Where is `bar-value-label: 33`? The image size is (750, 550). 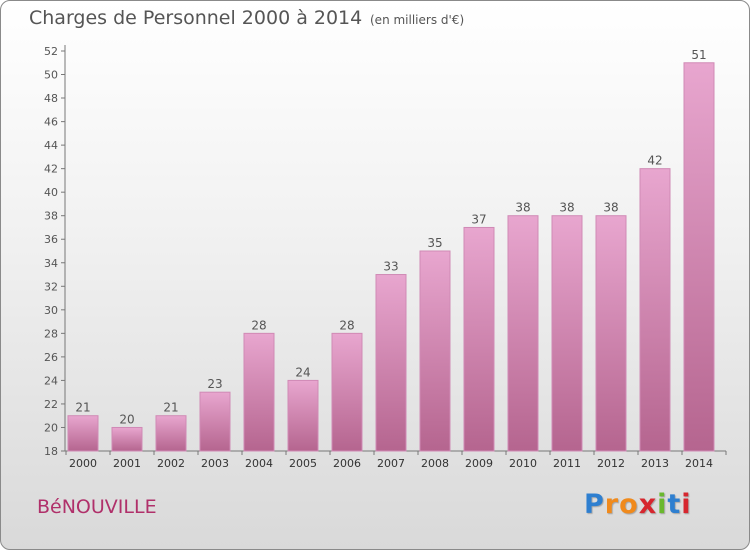 bar-value-label: 33 is located at coordinates (390, 267).